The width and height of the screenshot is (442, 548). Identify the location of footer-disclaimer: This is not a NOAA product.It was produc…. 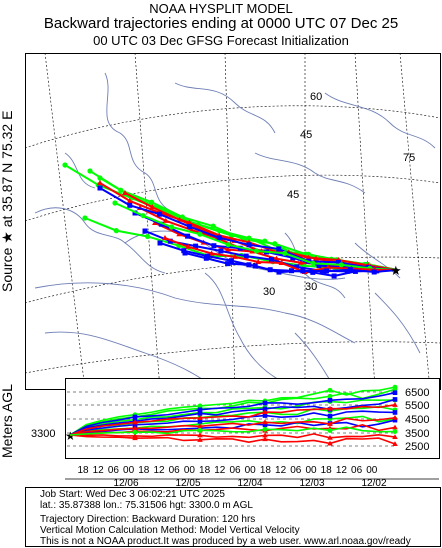
(225, 541).